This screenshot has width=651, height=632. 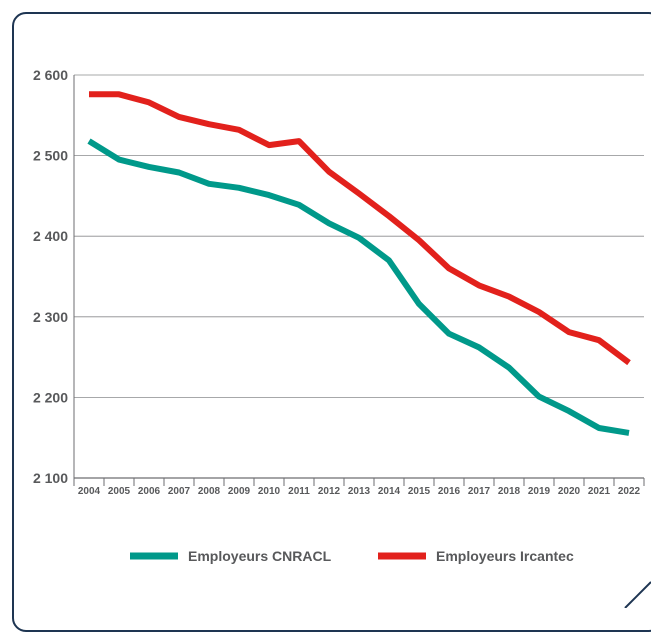 What do you see at coordinates (329, 491) in the screenshot?
I see `x-tick-label: 2012` at bounding box center [329, 491].